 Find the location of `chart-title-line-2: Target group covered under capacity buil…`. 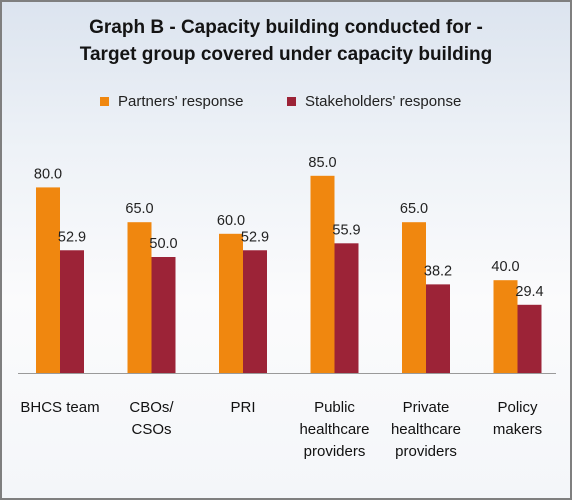

chart-title-line-2: Target group covered under capacity buil… is located at coordinates (286, 54).